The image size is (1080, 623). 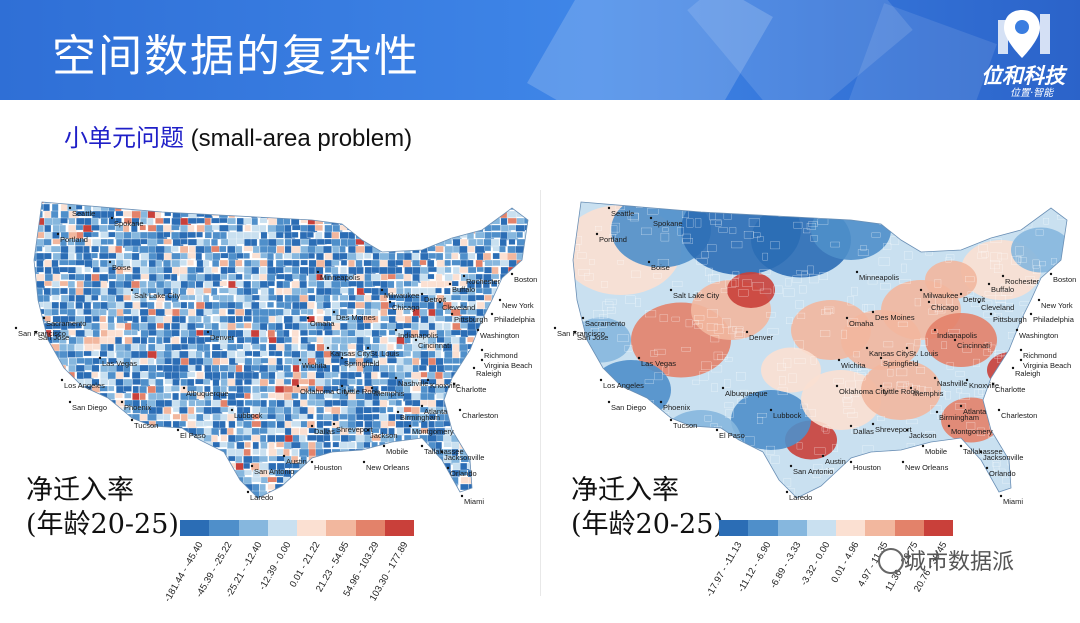 What do you see at coordinates (813, 471) in the screenshot?
I see `city-label: San Antonio` at bounding box center [813, 471].